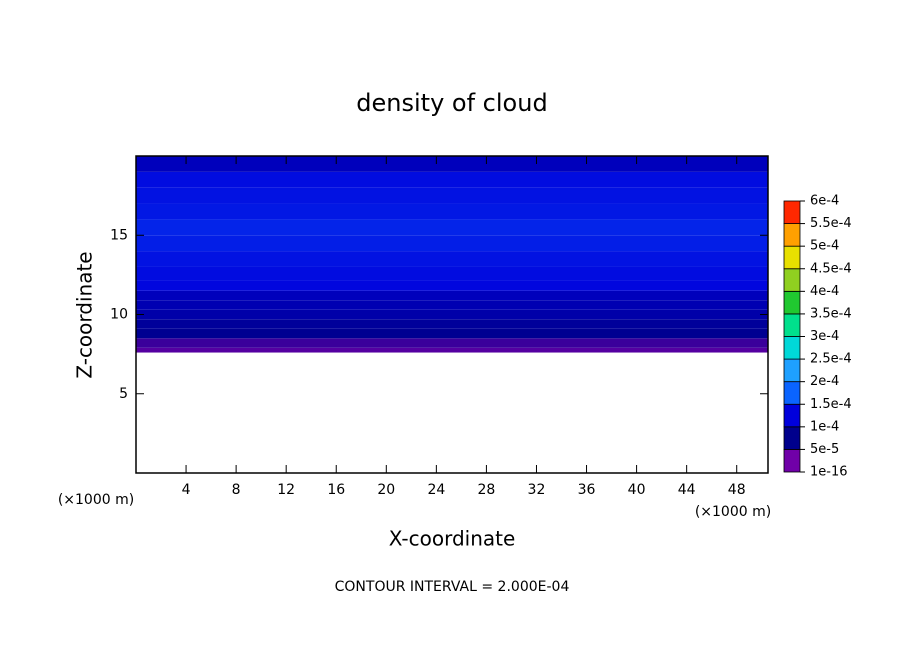  I want to click on colorbar-label: 1e-4, so click(824, 426).